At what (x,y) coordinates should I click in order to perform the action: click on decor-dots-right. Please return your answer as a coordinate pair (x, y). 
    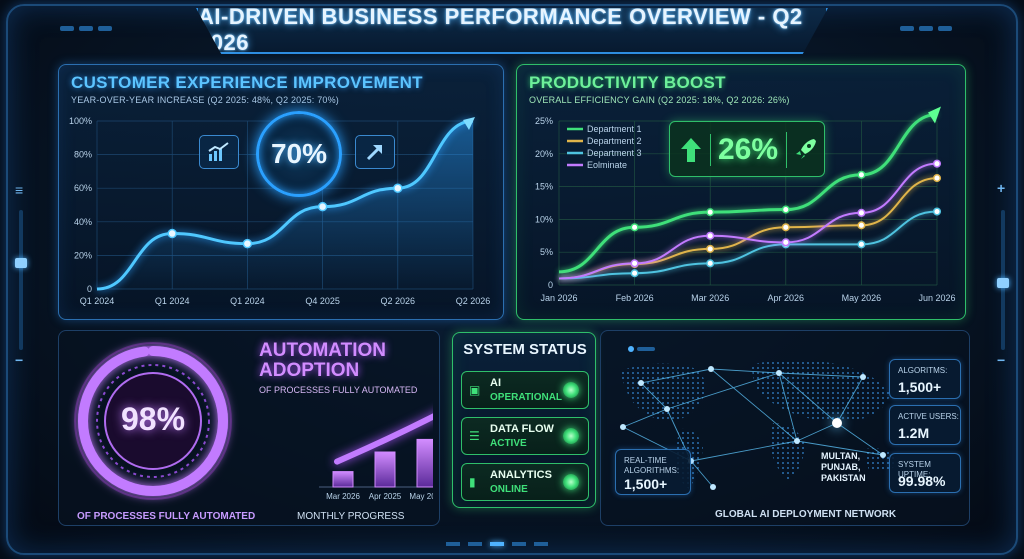
    Looking at the image, I should click on (926, 30).